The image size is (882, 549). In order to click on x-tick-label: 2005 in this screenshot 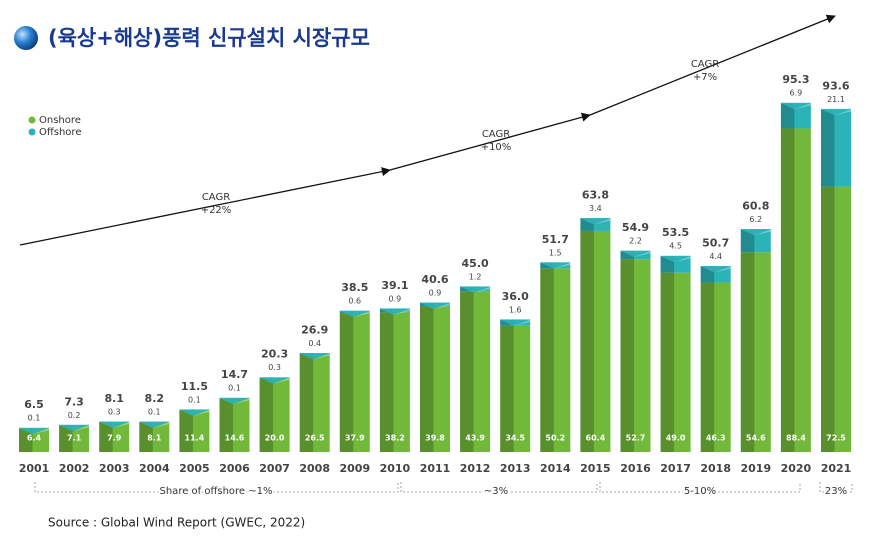, I will do `click(194, 468)`.